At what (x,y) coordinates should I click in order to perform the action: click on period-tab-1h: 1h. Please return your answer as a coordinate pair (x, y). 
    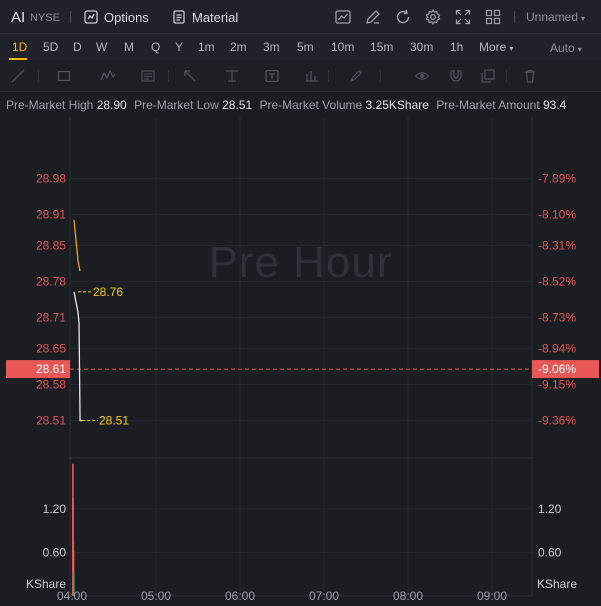
    Looking at the image, I should click on (457, 47).